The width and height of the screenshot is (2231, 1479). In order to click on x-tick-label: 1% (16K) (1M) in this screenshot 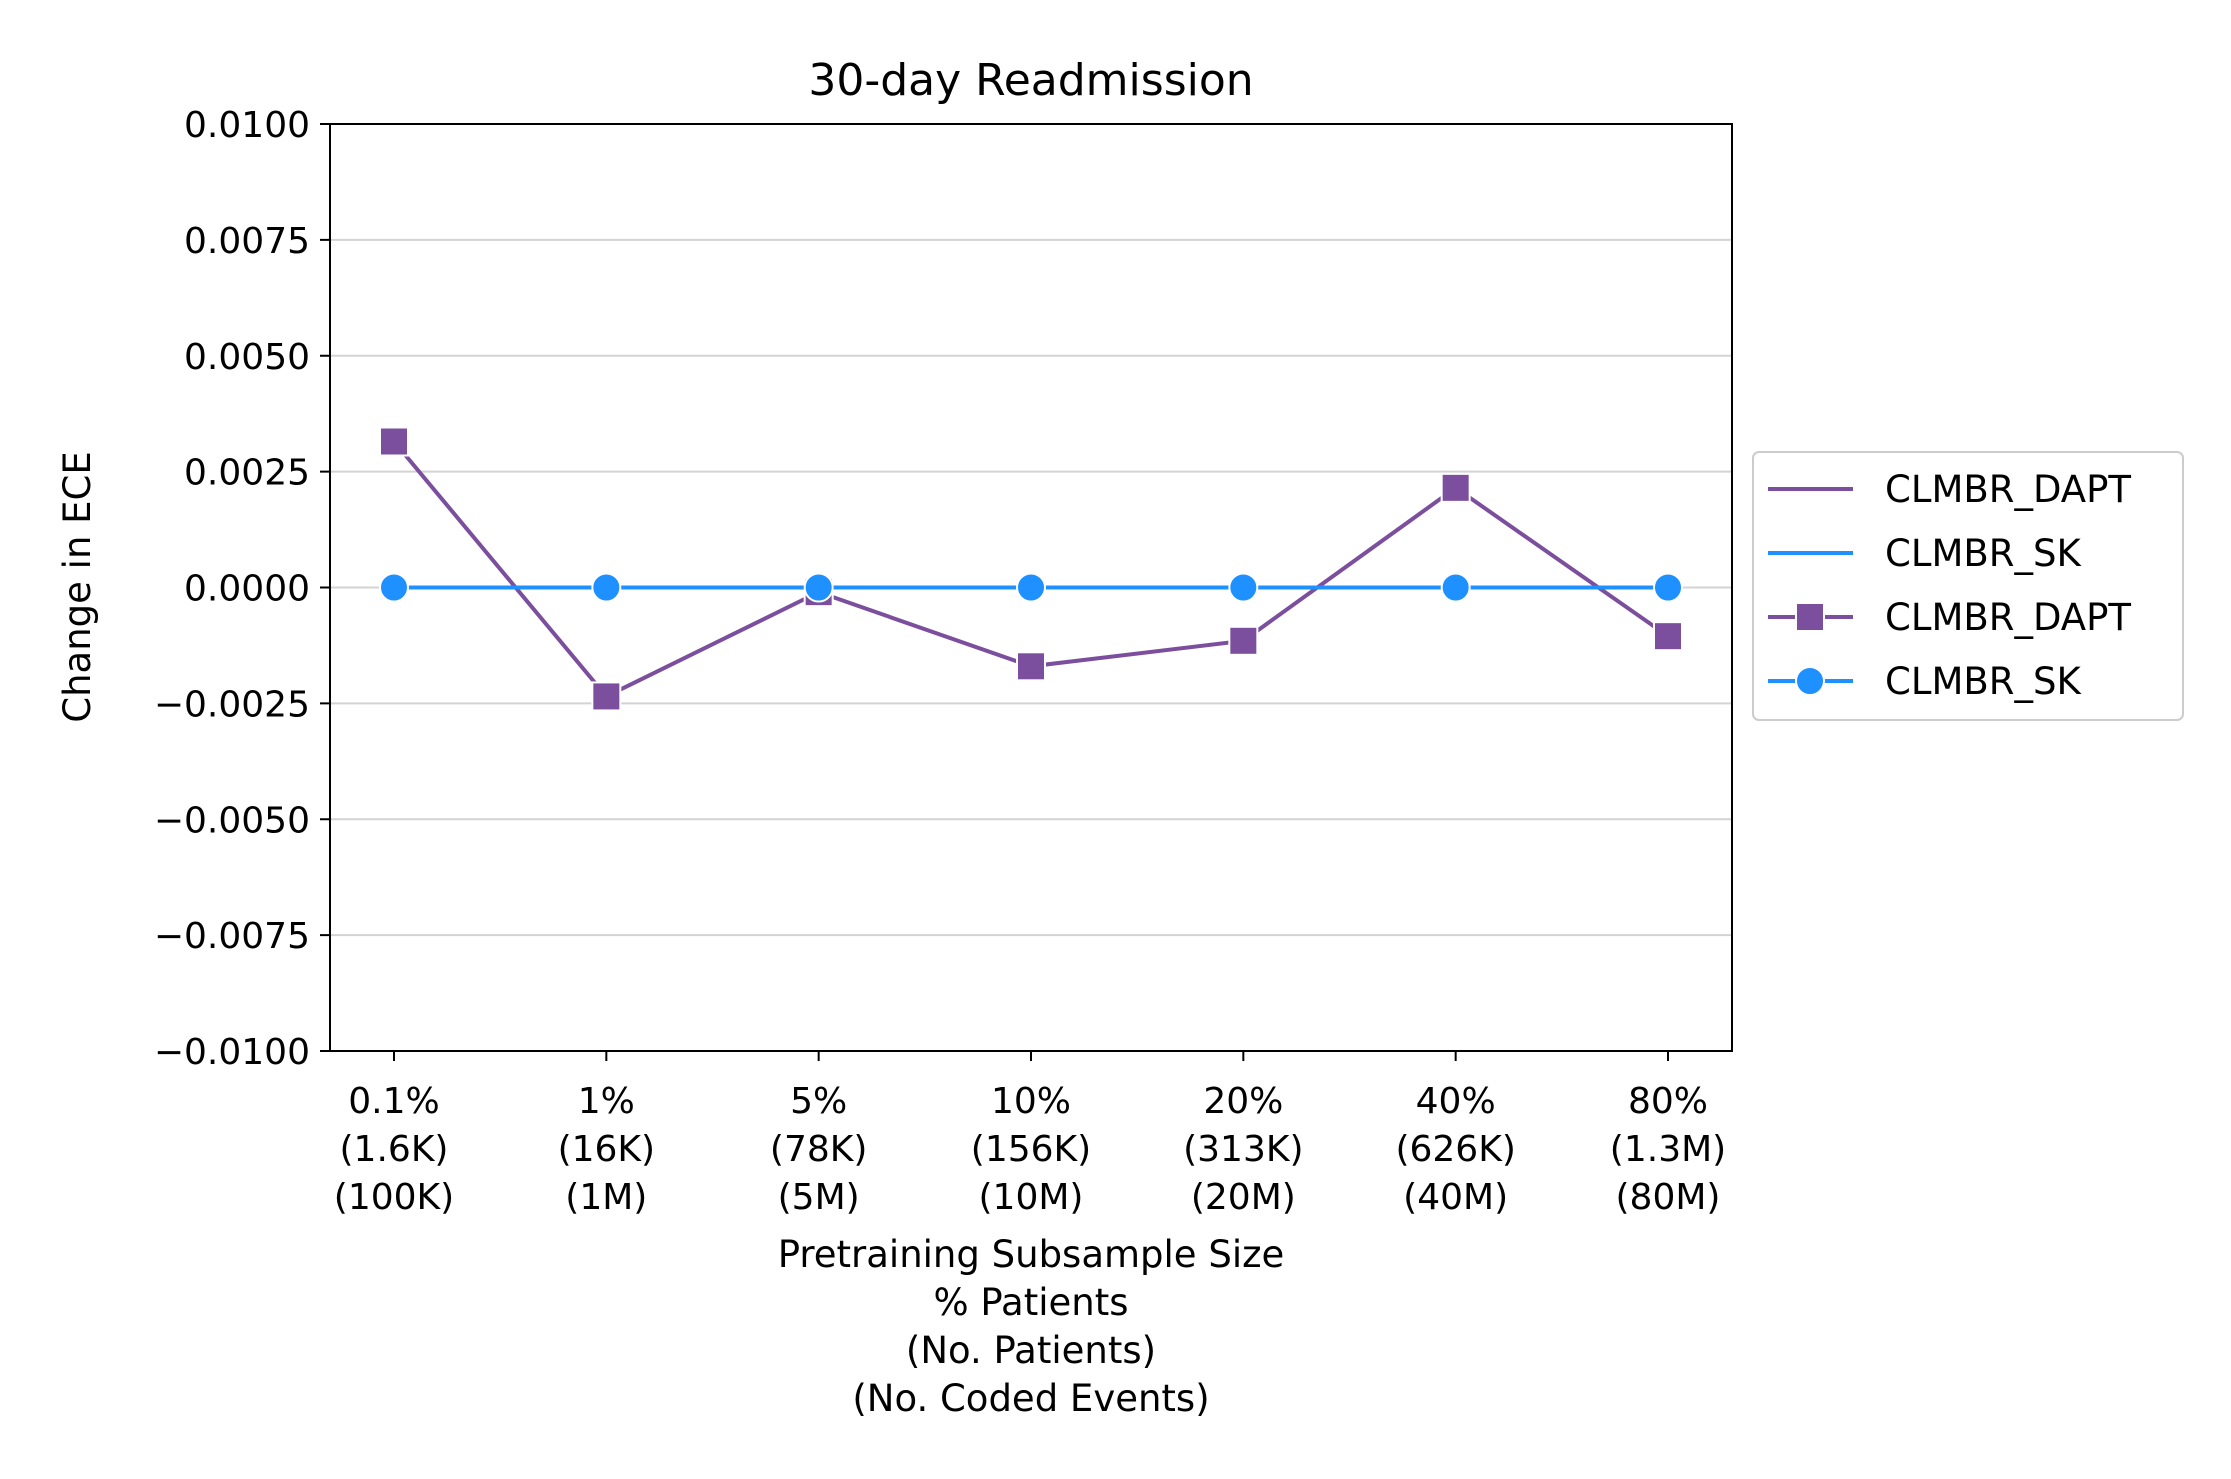, I will do `click(607, 1149)`.